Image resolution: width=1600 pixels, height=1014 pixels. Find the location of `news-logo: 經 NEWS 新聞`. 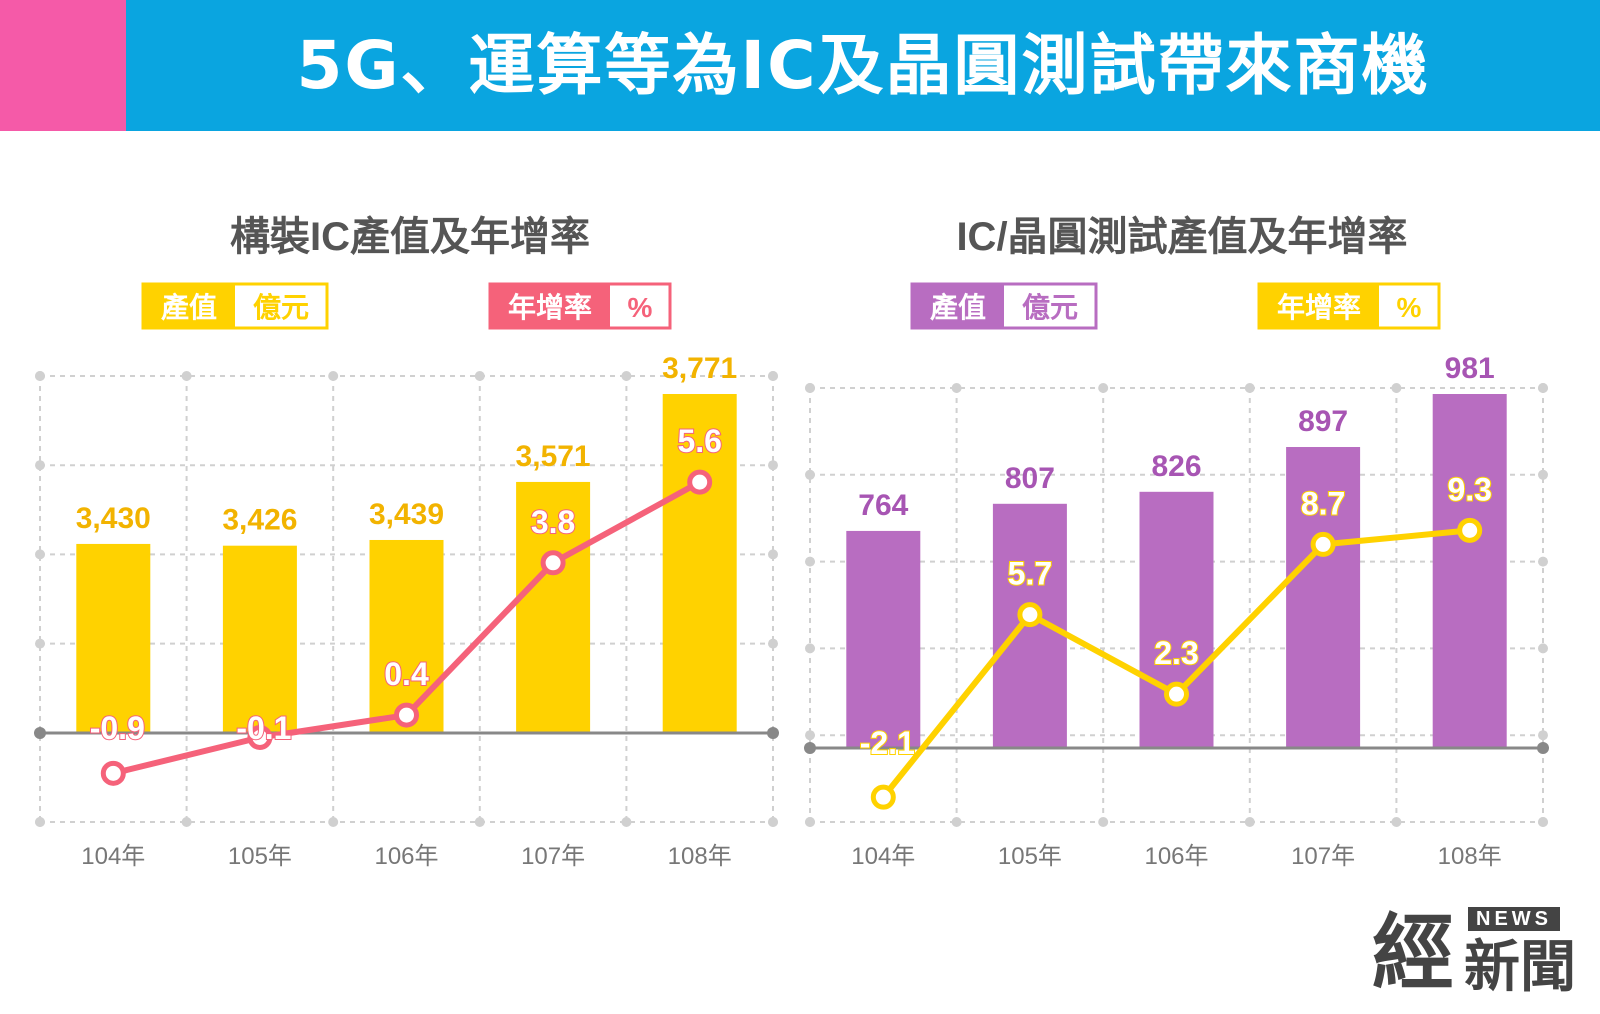

news-logo: 經 NEWS 新聞 is located at coordinates (1482, 955).